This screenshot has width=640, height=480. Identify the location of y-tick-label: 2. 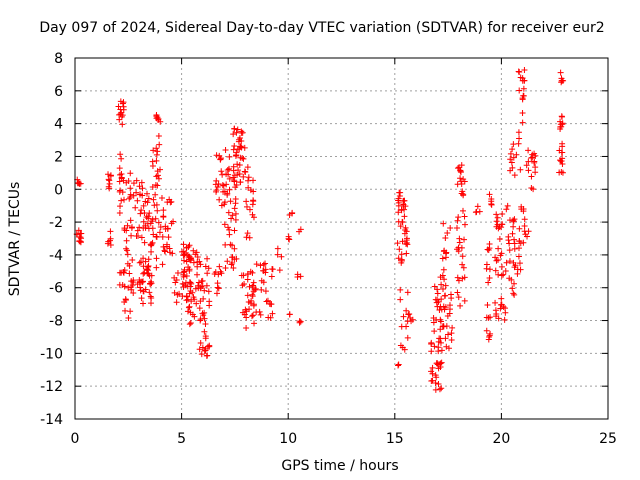
(58, 157).